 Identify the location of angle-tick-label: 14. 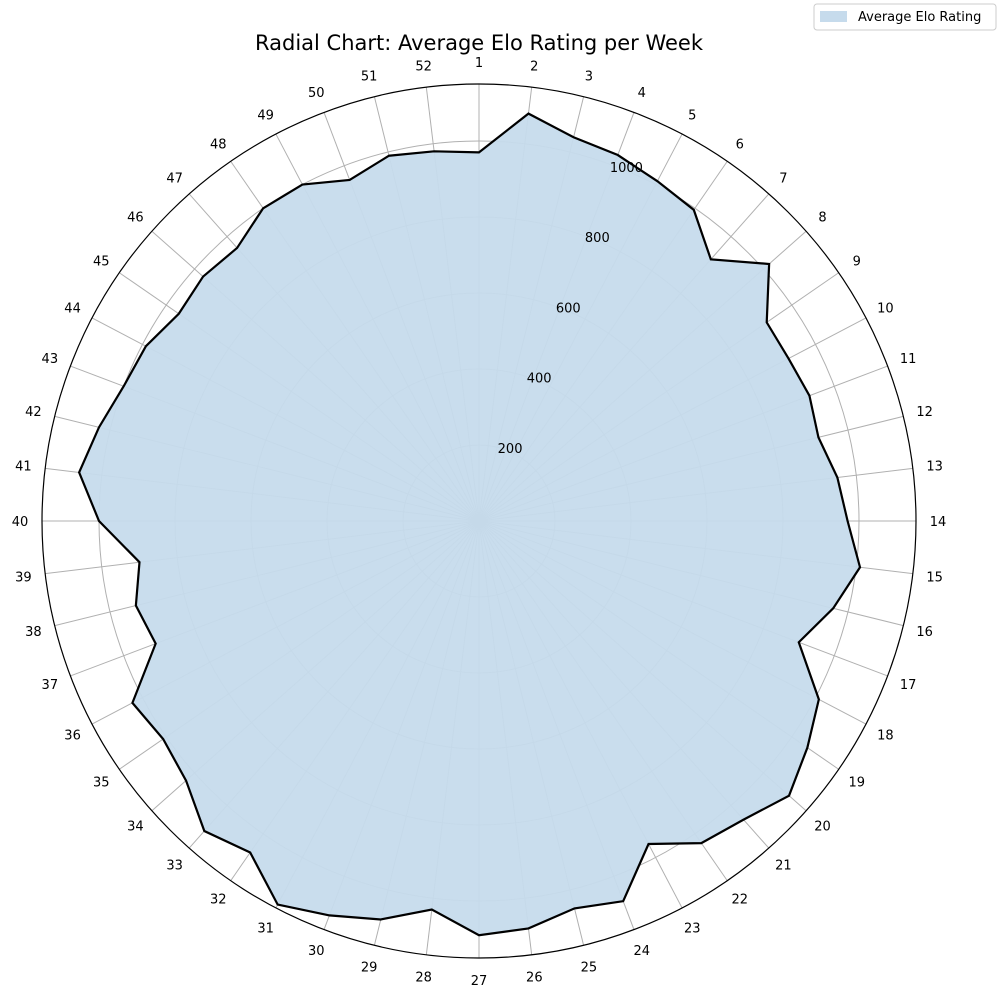
(938, 522).